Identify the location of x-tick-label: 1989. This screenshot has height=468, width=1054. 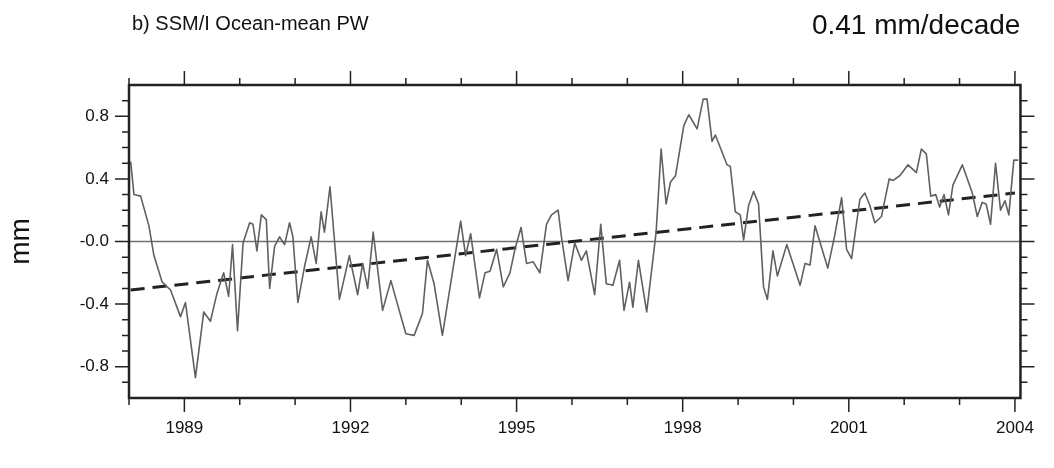
(184, 427).